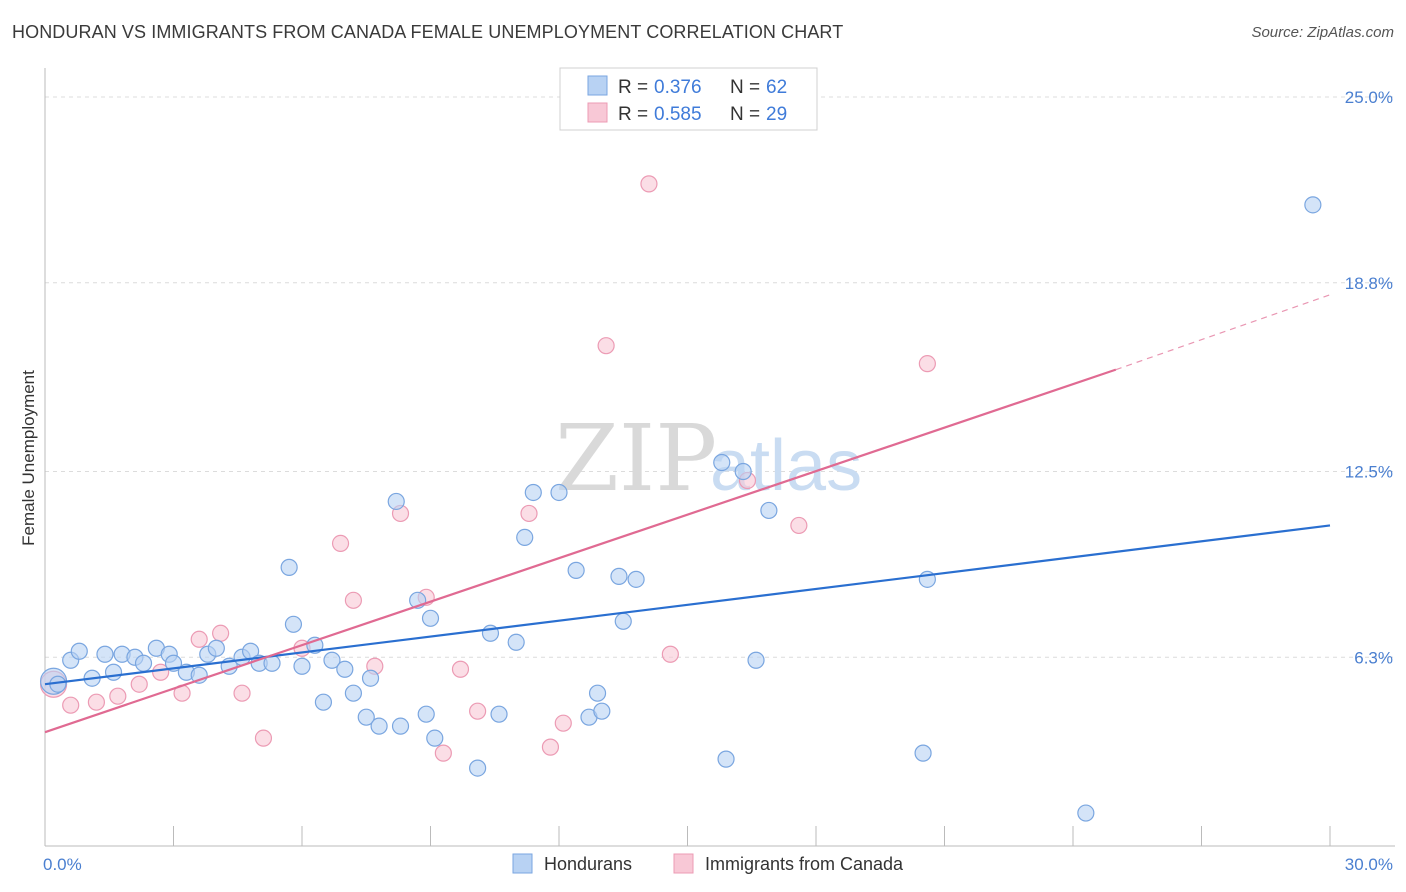 This screenshot has width=1406, height=892. What do you see at coordinates (1369, 283) in the screenshot?
I see `y-tick-label: 18.8%` at bounding box center [1369, 283].